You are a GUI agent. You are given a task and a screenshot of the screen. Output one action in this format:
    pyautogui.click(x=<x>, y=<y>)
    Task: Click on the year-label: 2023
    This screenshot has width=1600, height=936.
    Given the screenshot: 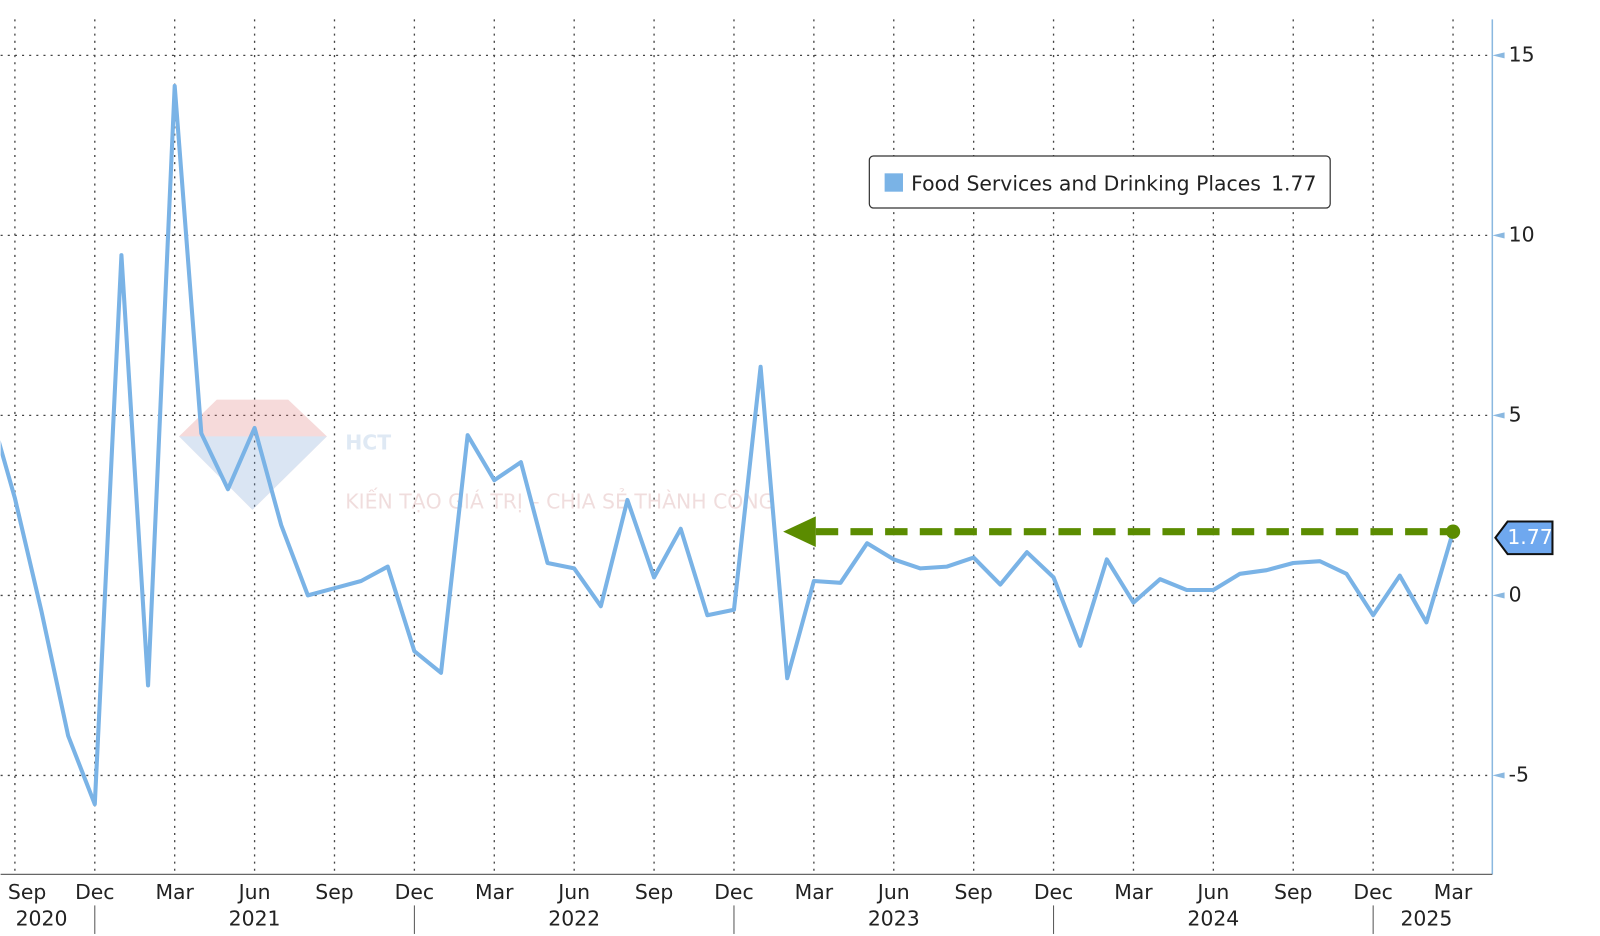 What is the action you would take?
    pyautogui.click(x=894, y=919)
    